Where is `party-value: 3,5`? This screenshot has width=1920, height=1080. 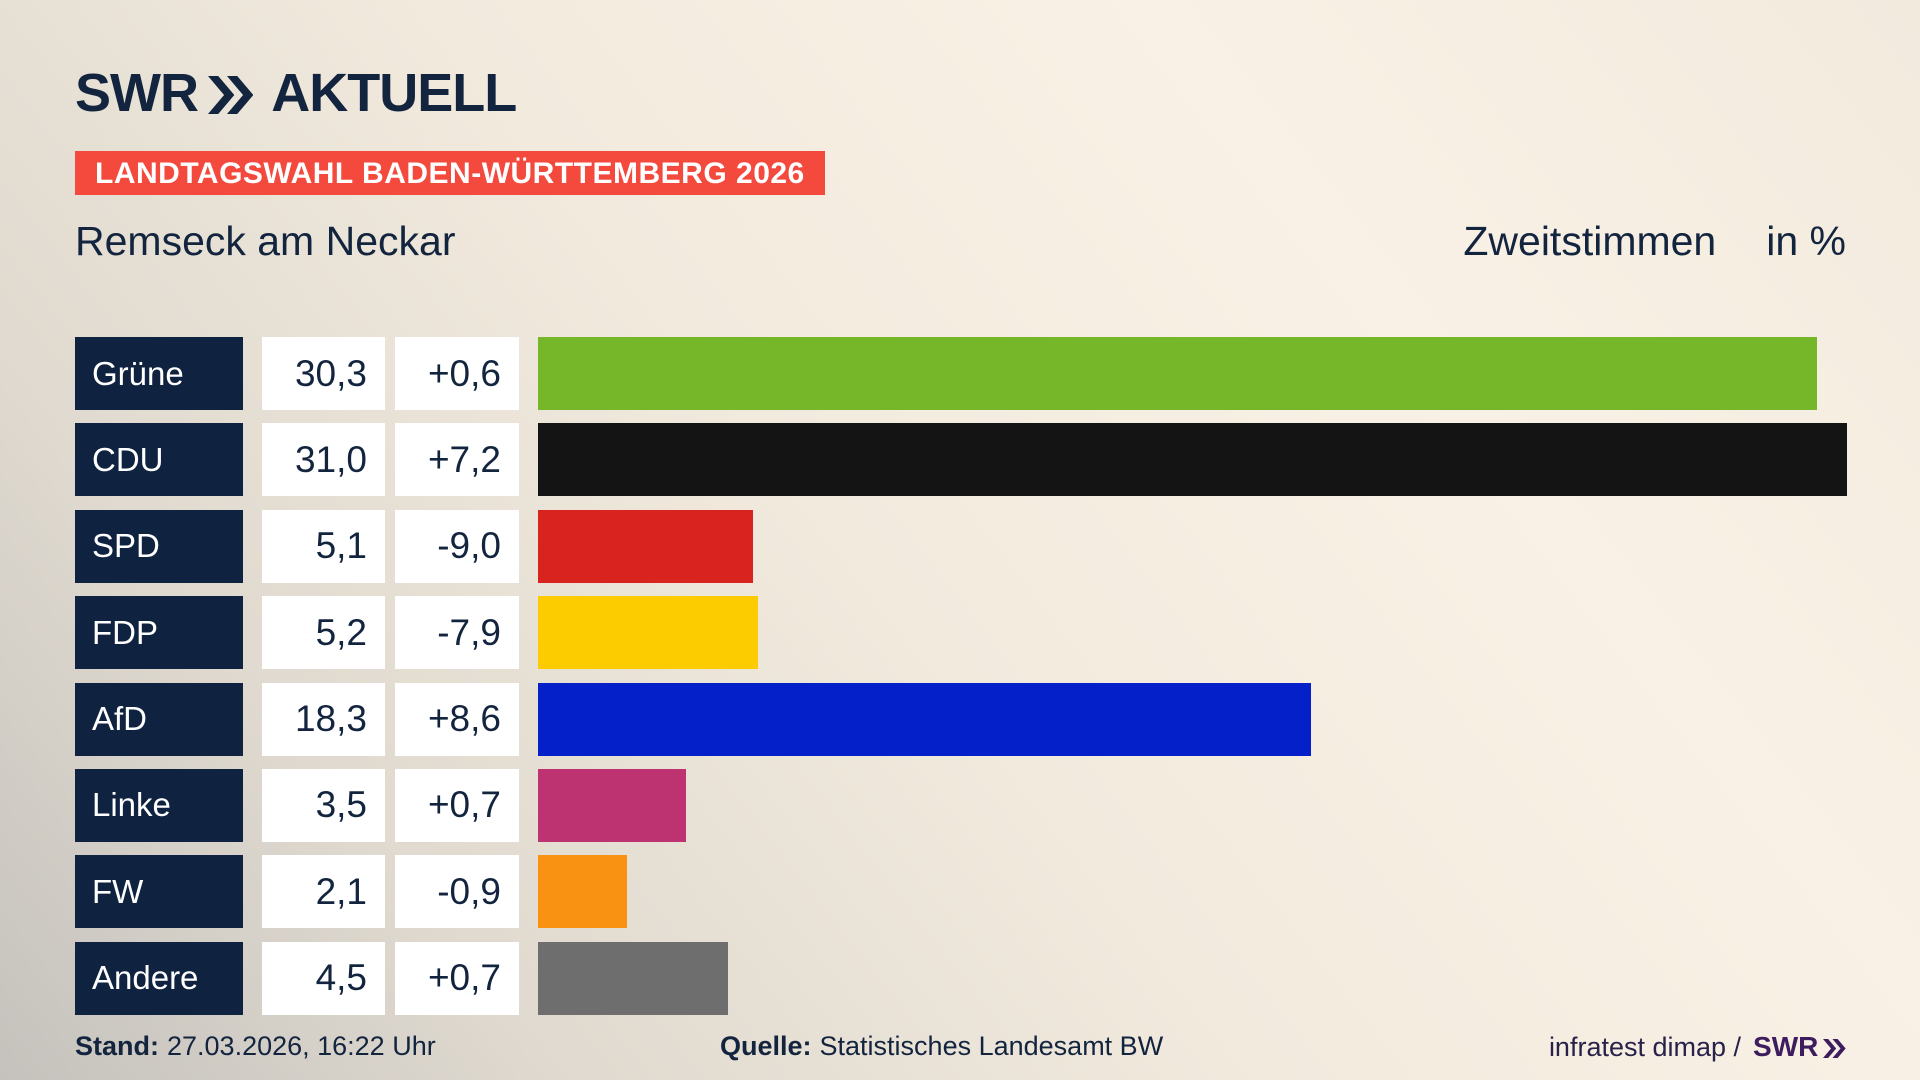
party-value: 3,5 is located at coordinates (323, 805).